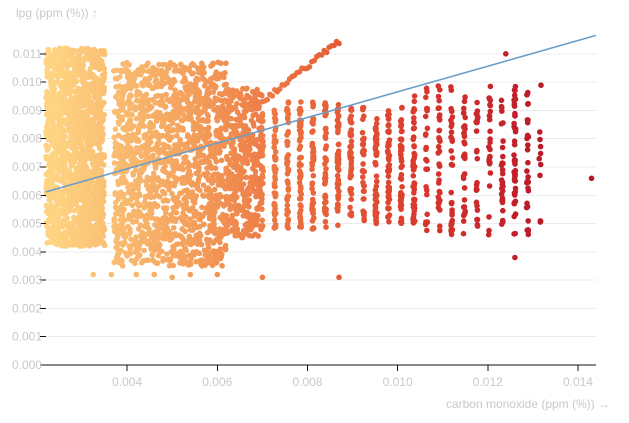 Image resolution: width=629 pixels, height=423 pixels. I want to click on y-tick-label: 0.002, so click(27, 308).